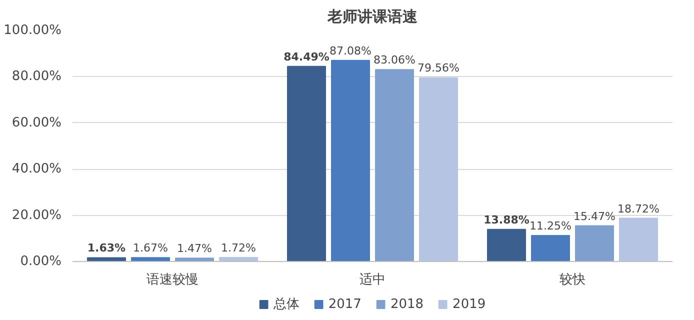 The image size is (694, 320). Describe the element at coordinates (573, 280) in the screenshot. I see `x-tick-label: 较快` at that location.